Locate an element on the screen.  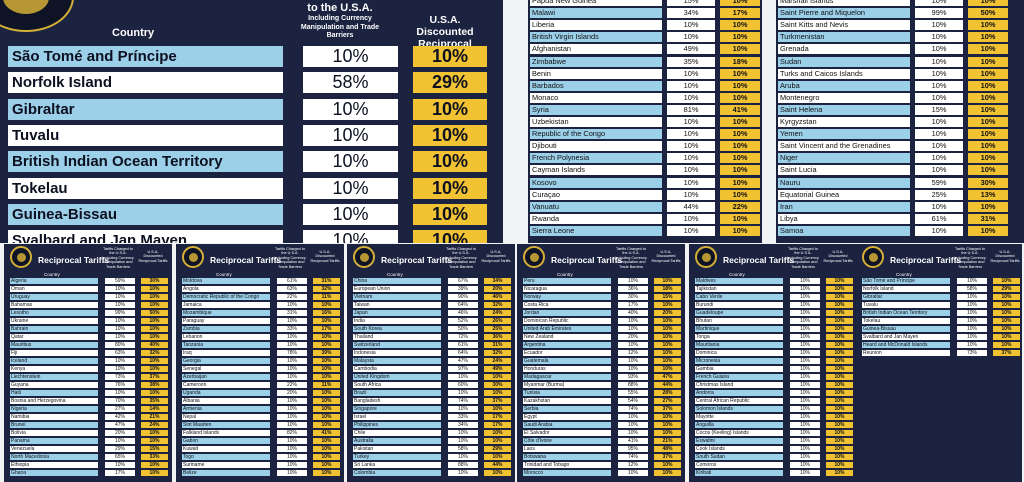
reciprocal-tariff-value: 41% is located at coordinates (740, 109).